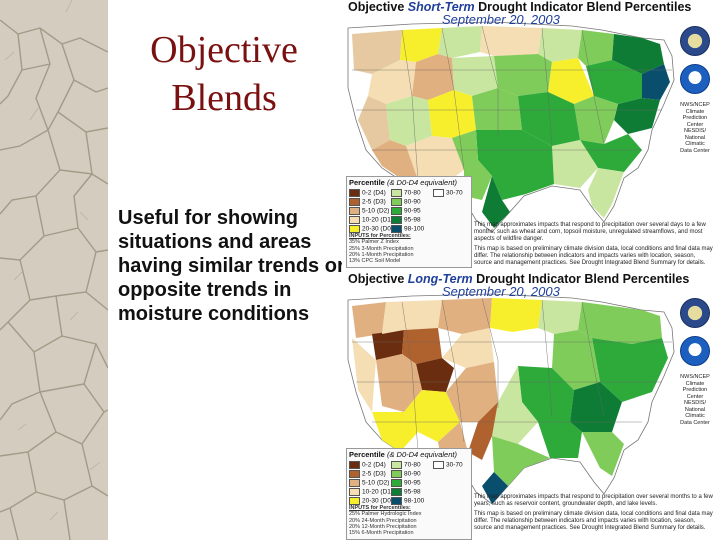 This screenshot has width=720, height=540. I want to click on input-item: 25% Palmer Hydrologic Index, so click(385, 514).